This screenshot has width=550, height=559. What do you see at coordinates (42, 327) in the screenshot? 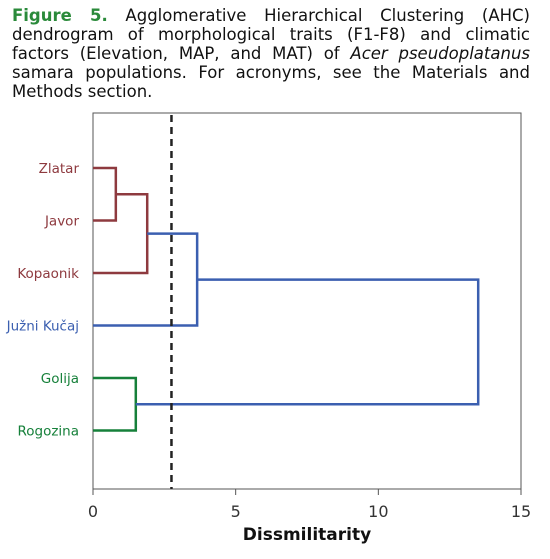
I see `leaf-label: Južni Kučaj` at bounding box center [42, 327].